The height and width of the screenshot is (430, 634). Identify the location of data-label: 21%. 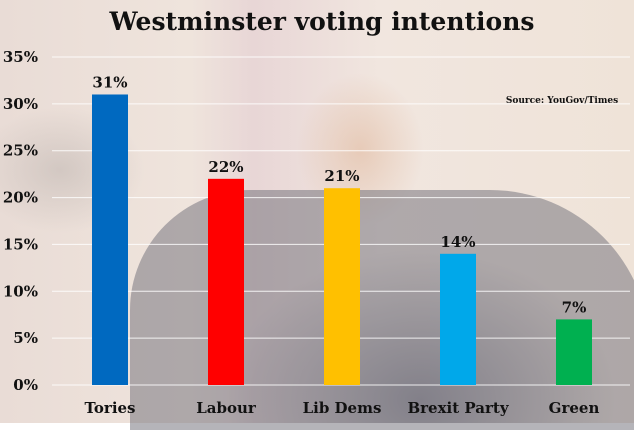
(341, 176).